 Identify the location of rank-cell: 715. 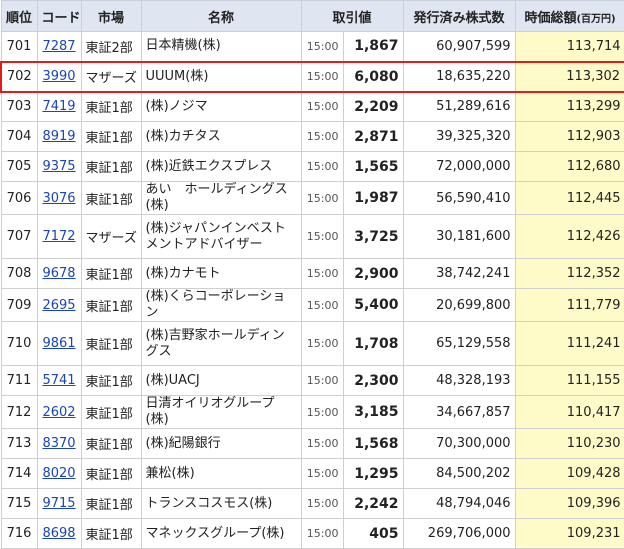
(19, 503).